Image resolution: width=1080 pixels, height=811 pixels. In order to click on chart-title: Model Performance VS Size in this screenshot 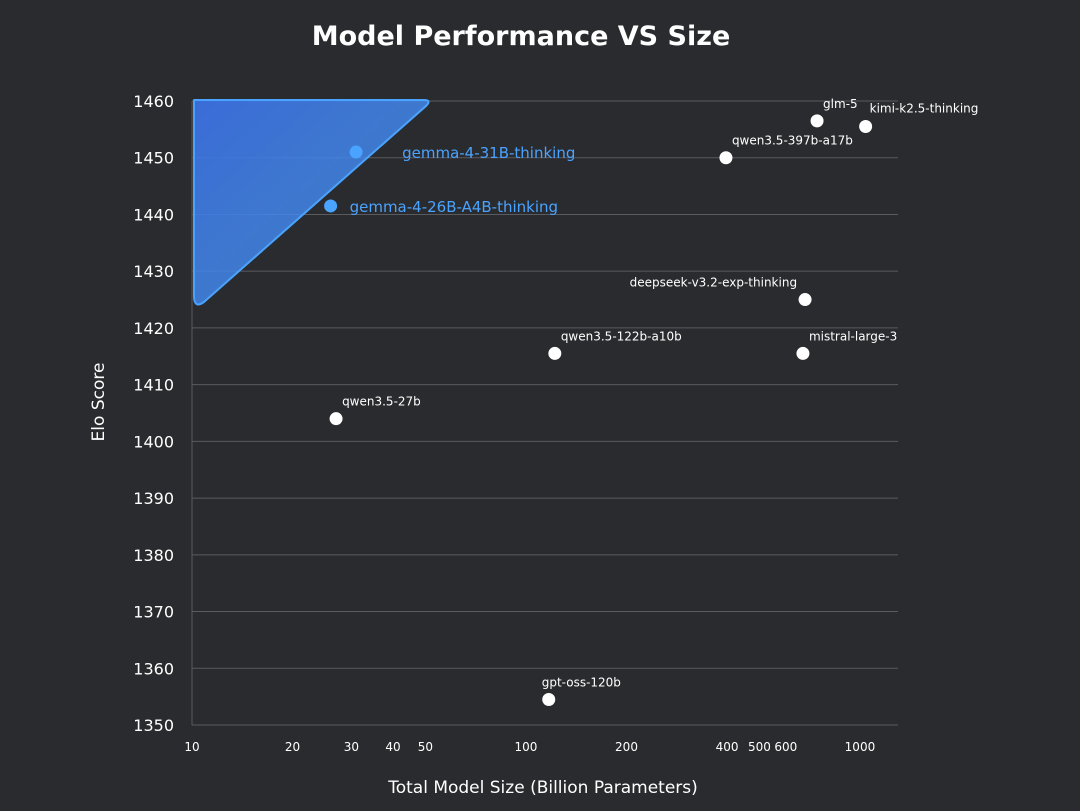, I will do `click(521, 36)`.